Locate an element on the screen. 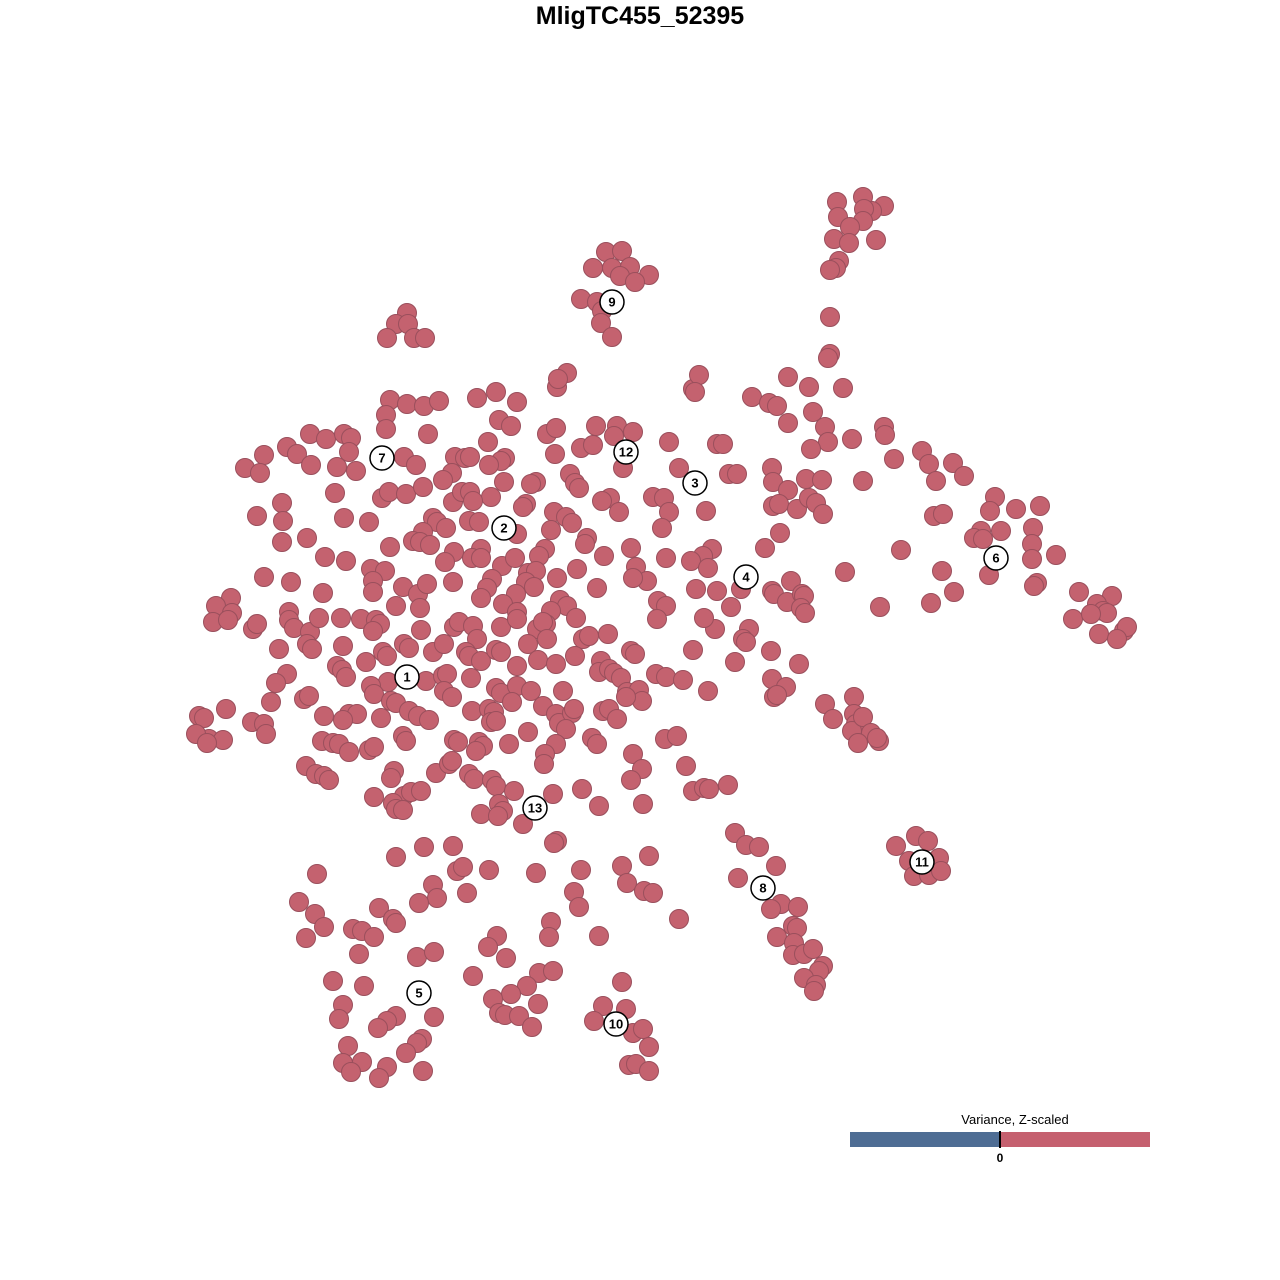  svg-text: 6 is located at coordinates (995, 558).